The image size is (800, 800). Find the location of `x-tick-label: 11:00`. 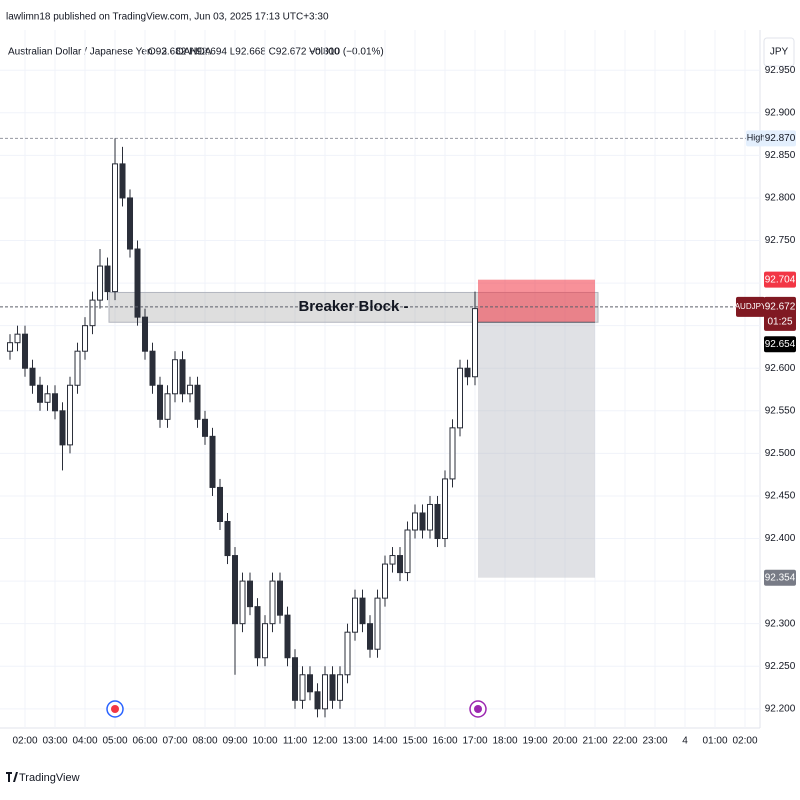

x-tick-label: 11:00 is located at coordinates (295, 741).